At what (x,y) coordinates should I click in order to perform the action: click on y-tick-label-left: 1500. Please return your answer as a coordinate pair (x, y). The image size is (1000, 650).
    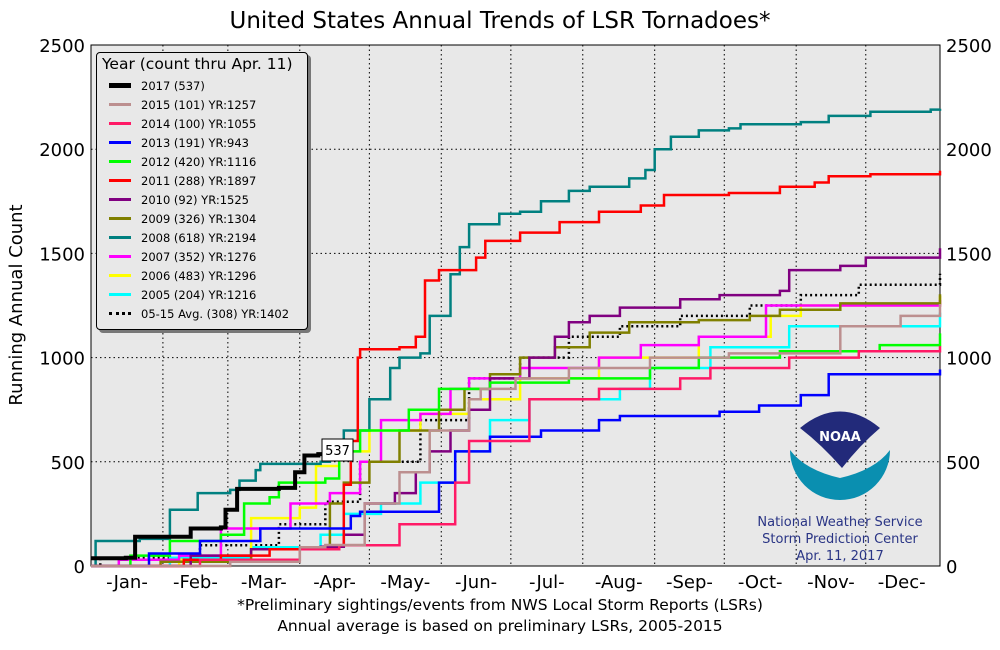
    Looking at the image, I should click on (62, 254).